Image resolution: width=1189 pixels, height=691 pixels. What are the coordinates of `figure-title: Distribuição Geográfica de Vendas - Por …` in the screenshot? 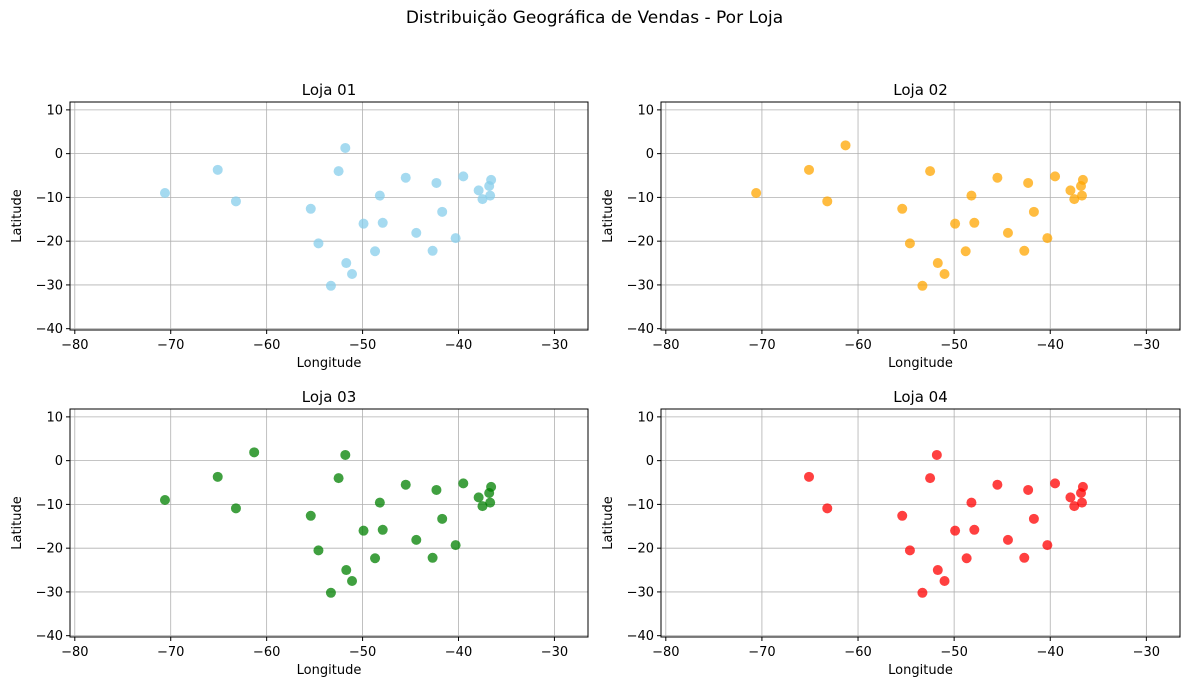 It's located at (594, 18).